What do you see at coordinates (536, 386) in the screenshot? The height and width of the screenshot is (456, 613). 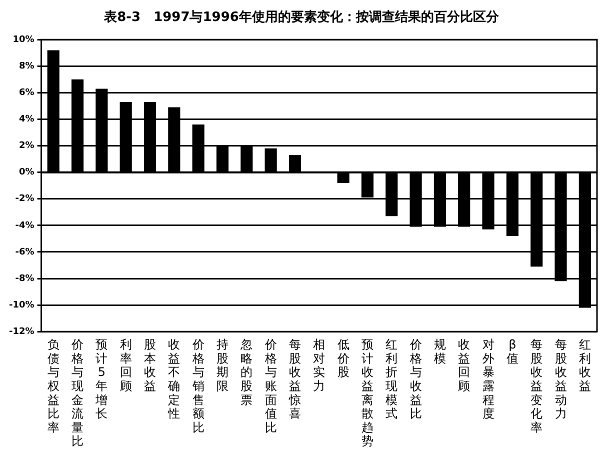 I see `x-tick-label: 每股收益变化率` at bounding box center [536, 386].